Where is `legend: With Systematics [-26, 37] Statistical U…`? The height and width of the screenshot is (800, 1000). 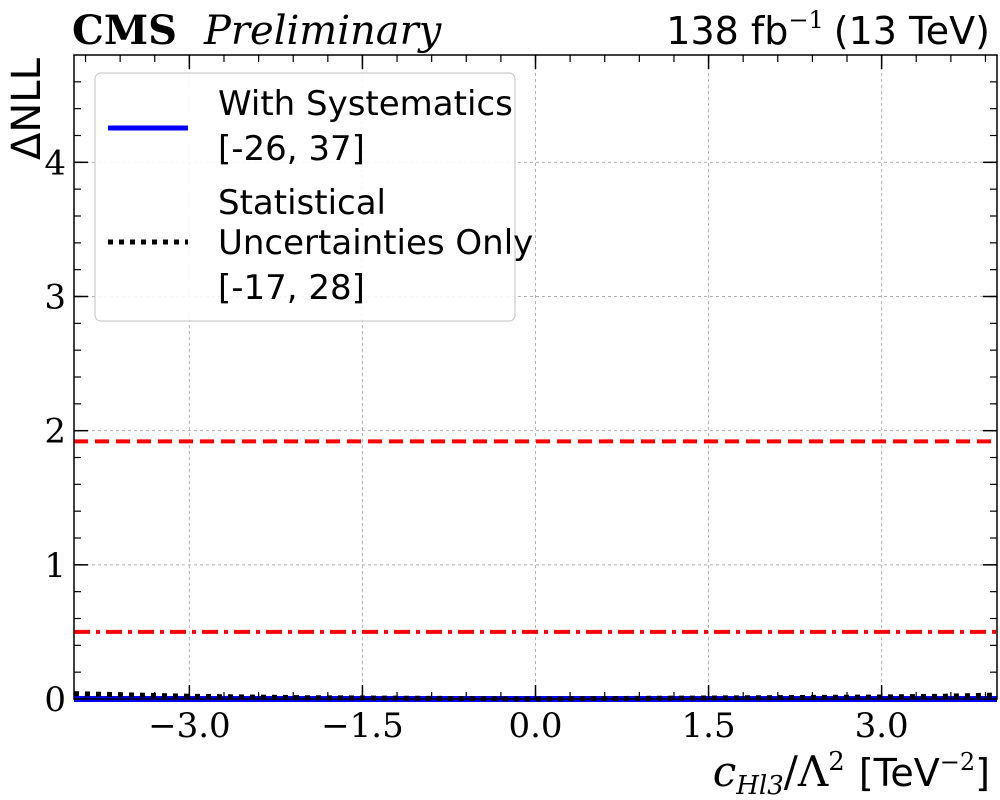
legend: With Systematics [-26, 37] Statistical U… is located at coordinates (313, 197).